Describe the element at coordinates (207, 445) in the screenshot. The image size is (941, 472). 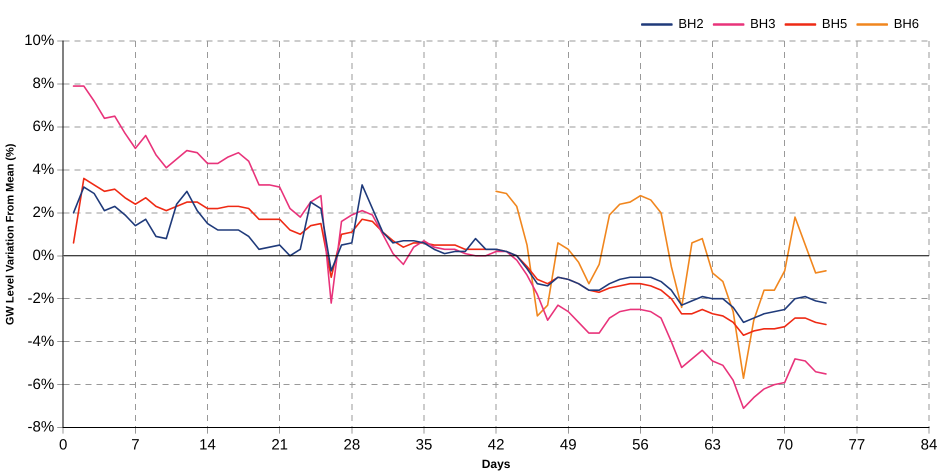
I see `x-tick-label: 14` at that location.